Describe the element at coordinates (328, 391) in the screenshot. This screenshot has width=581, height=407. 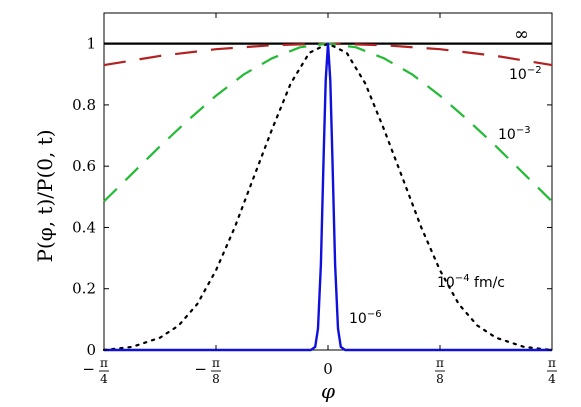
I see `x-axis-label: φ` at that location.